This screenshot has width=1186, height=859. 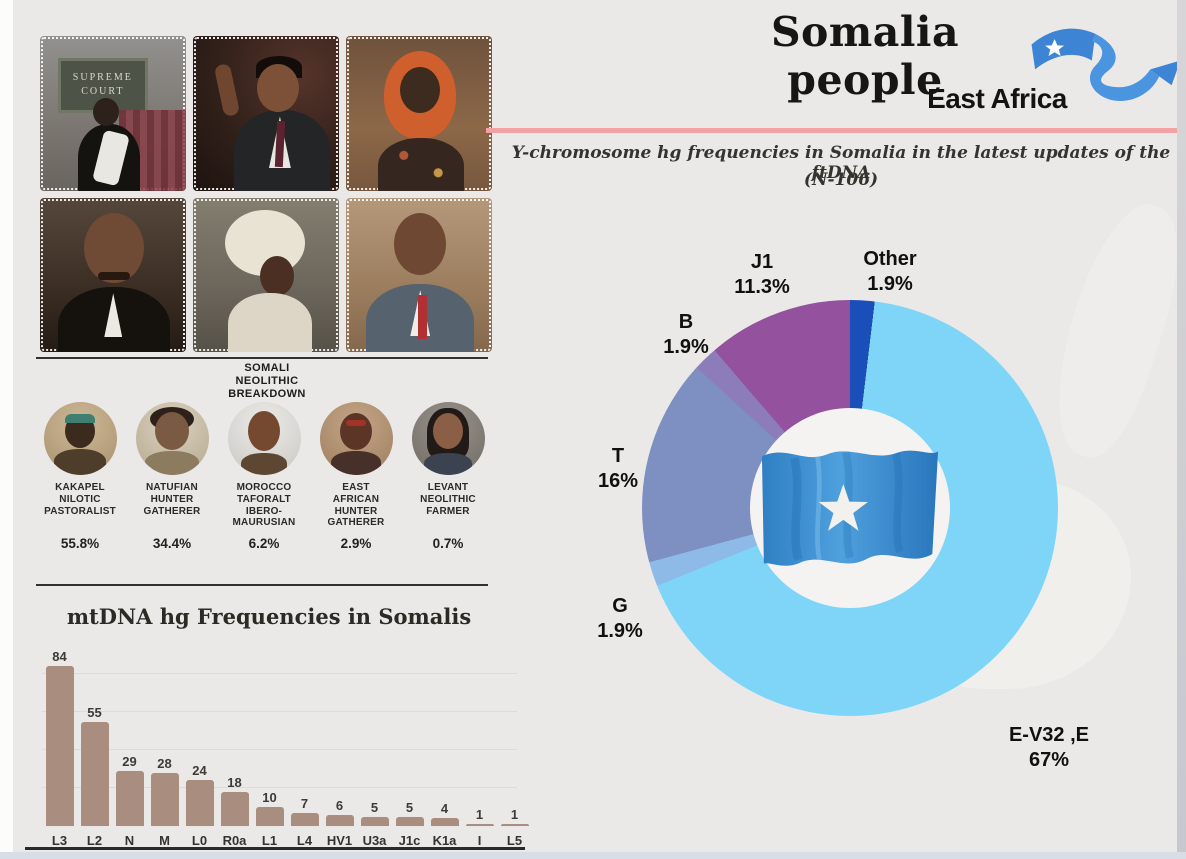 What do you see at coordinates (618, 469) in the screenshot?
I see `pie-label-t: T 16%` at bounding box center [618, 469].